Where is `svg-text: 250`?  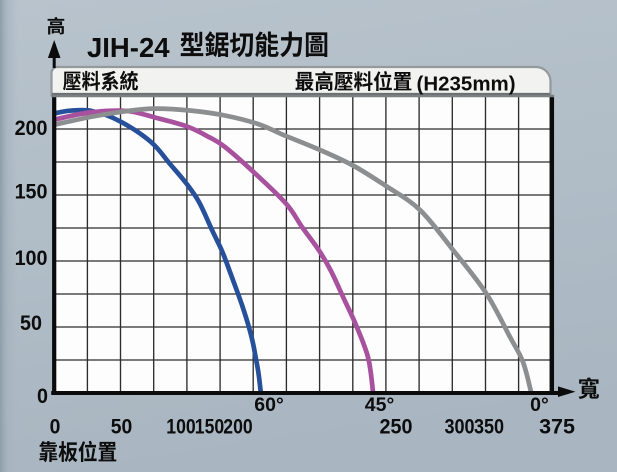 svg-text: 250 is located at coordinates (396, 427).